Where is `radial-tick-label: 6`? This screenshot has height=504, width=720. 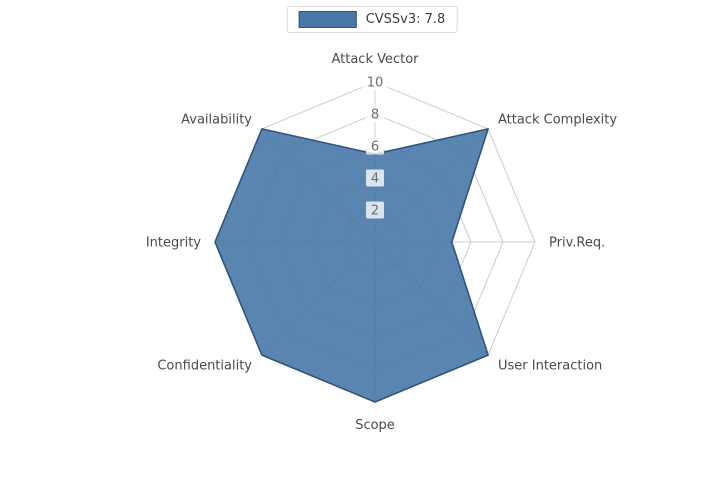 radial-tick-label: 6 is located at coordinates (375, 147).